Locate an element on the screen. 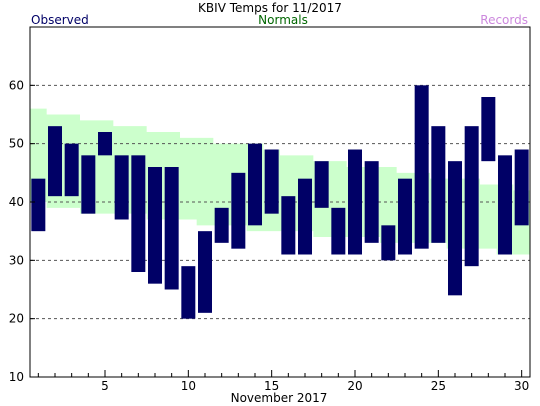 The image size is (540, 406). x-tick-label-25: 25 is located at coordinates (438, 386).